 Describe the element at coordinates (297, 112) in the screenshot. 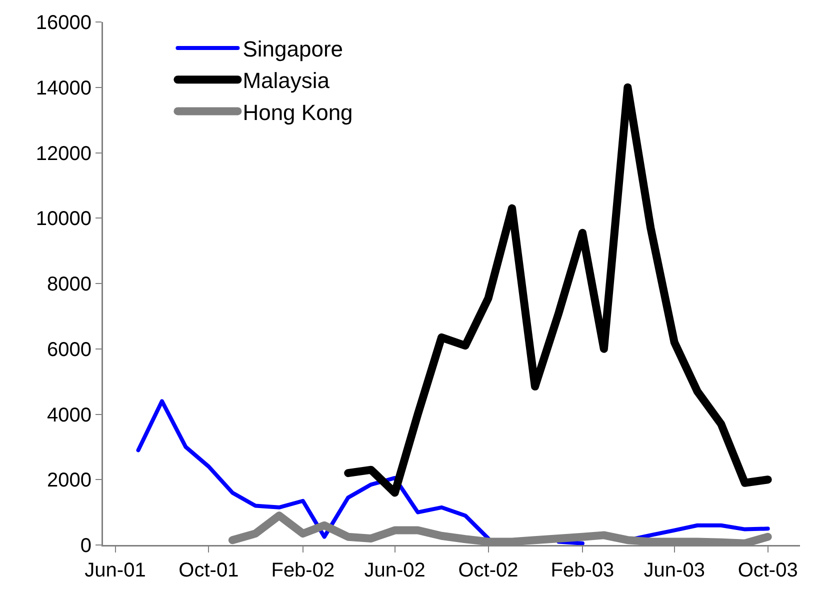

I see `legend-label: Hong Kong` at that location.